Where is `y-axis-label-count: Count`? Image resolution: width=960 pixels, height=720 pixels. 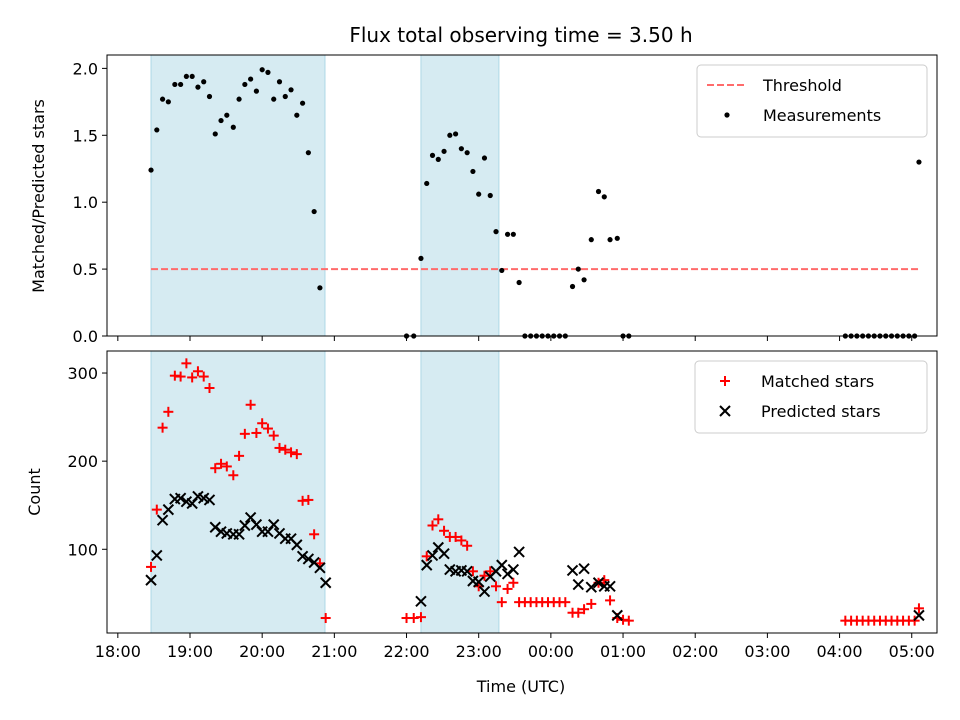
y-axis-label-count: Count is located at coordinates (34, 492).